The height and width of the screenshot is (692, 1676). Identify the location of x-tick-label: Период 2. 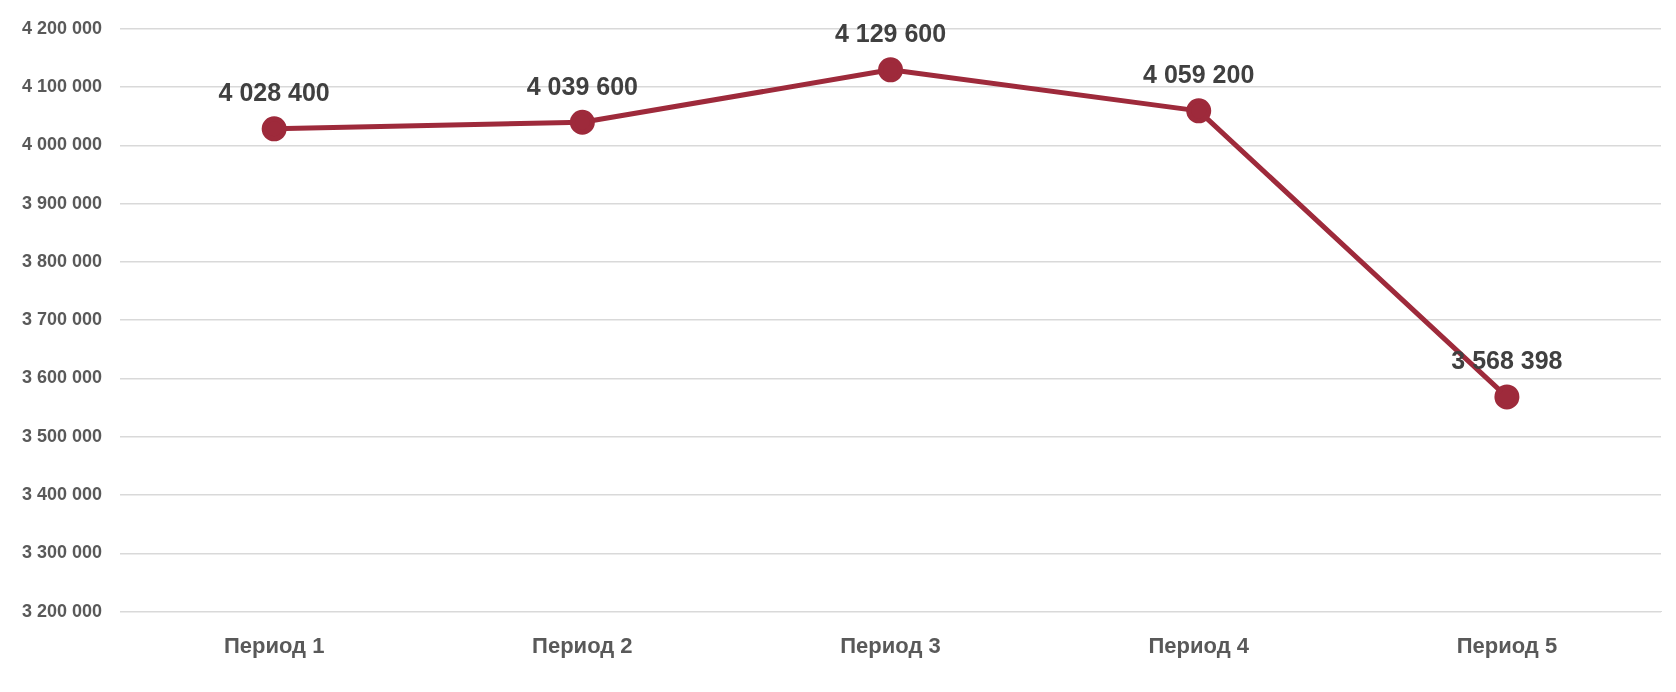
(582, 645).